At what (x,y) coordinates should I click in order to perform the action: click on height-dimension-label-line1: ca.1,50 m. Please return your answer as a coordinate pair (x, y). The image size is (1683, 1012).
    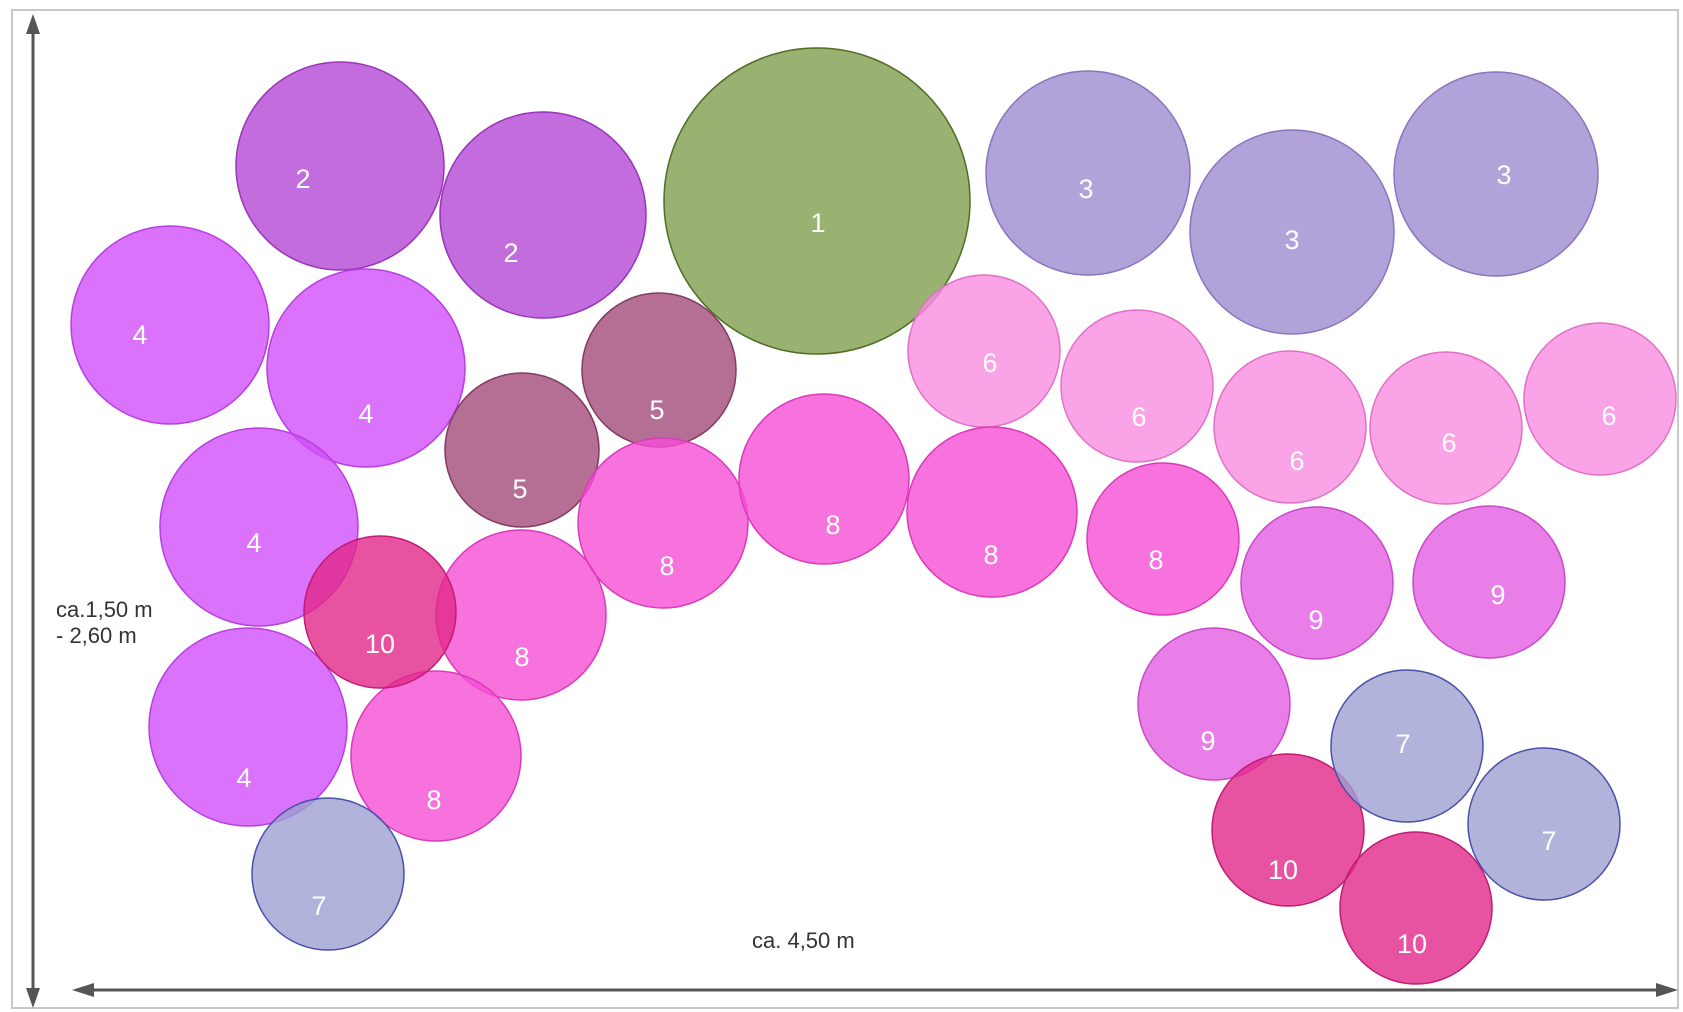
    Looking at the image, I should click on (104, 609).